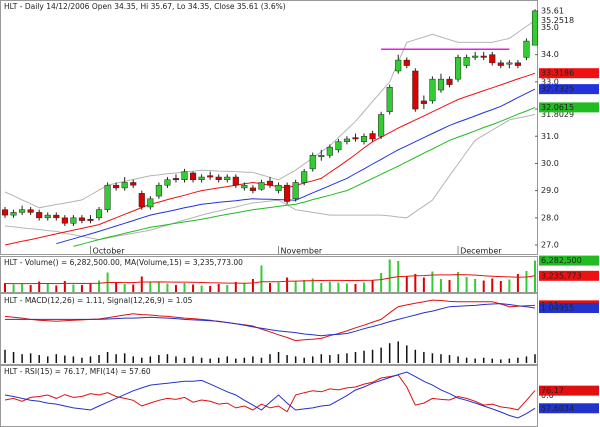  What do you see at coordinates (77, 371) in the screenshot?
I see `panel-title: HLT - RSI(15) = 76.17, MFI(14) = 57.60` at bounding box center [77, 371].